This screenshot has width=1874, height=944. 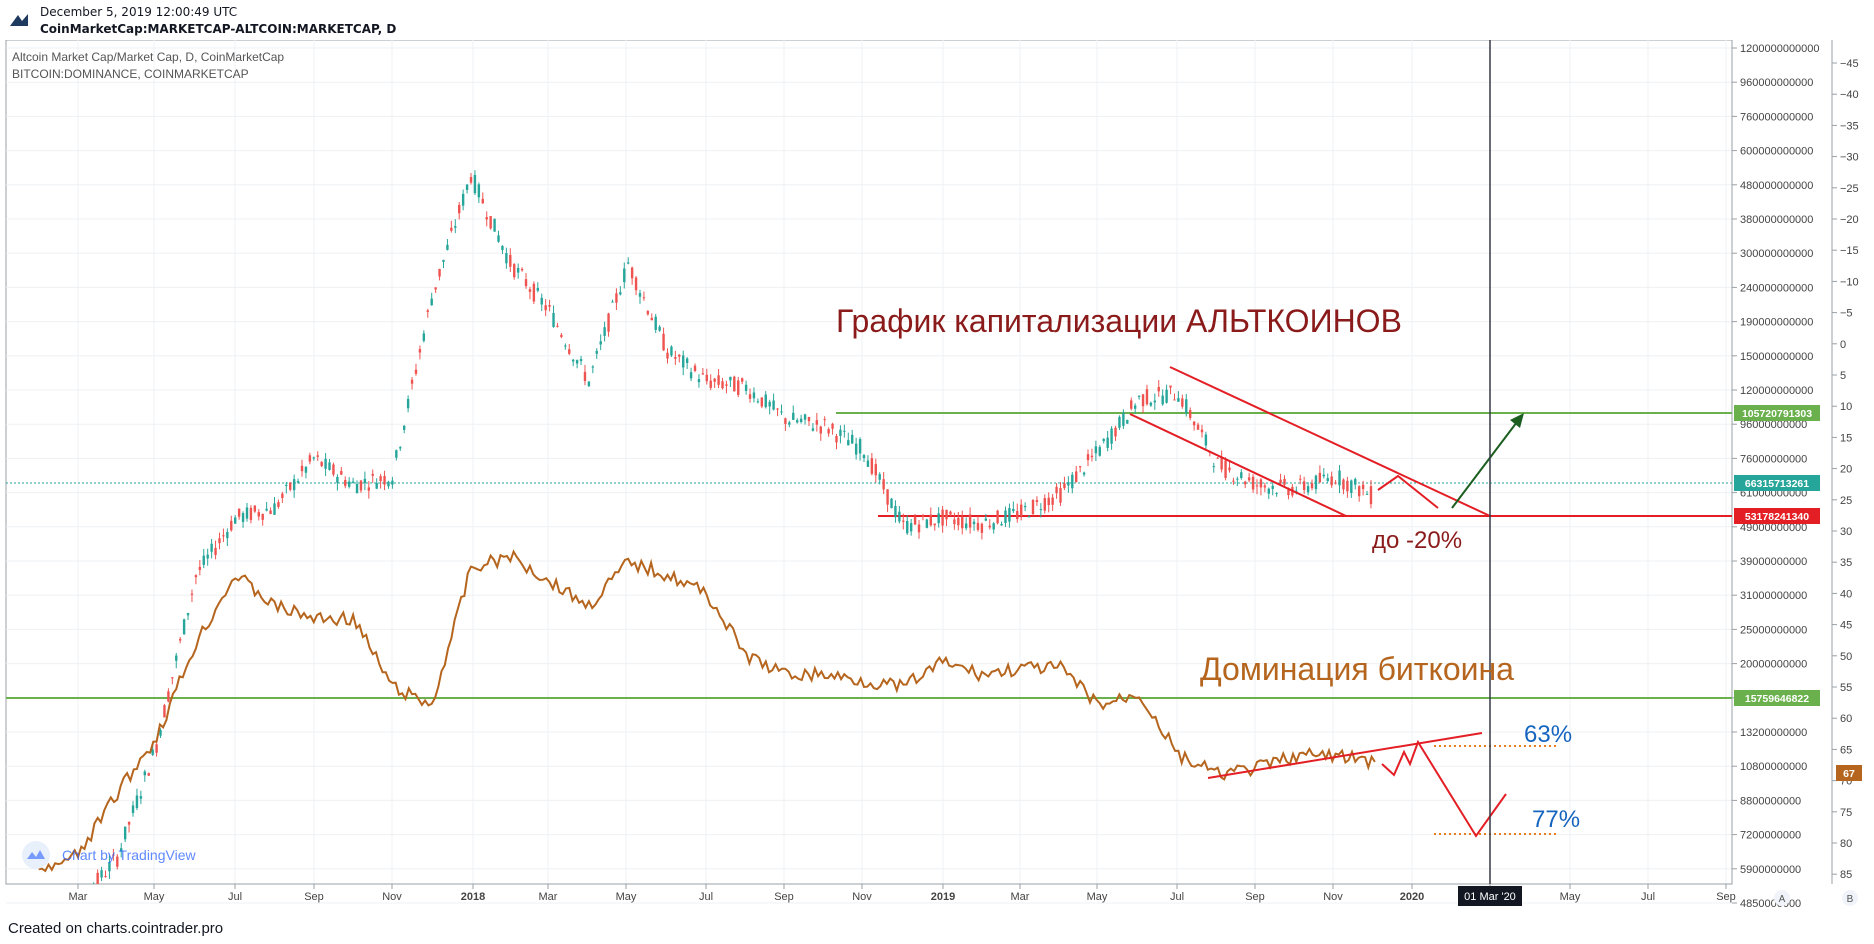 What do you see at coordinates (1849, 220) in the screenshot?
I see `dominance-tick-label: −20` at bounding box center [1849, 220].